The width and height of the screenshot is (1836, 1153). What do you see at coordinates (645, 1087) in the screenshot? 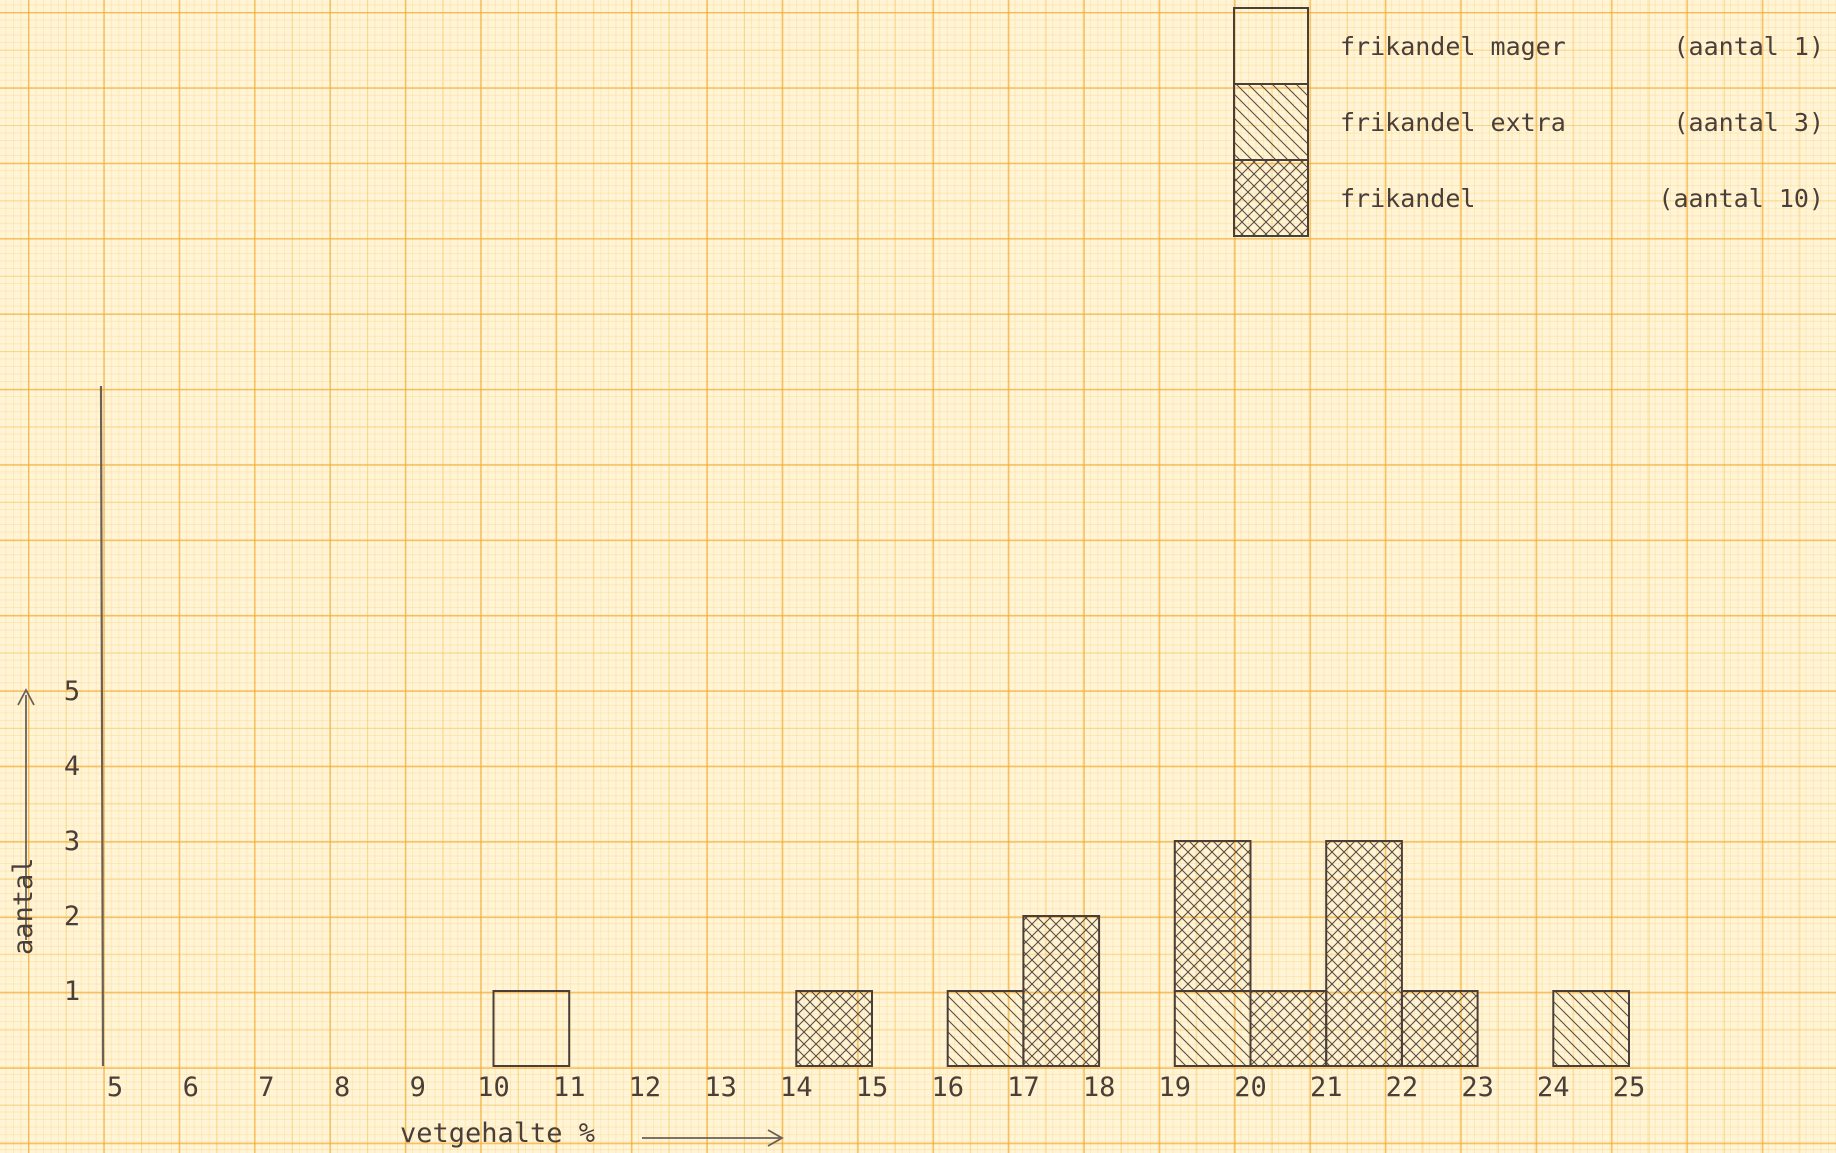
I see `x-tick-label: 12` at bounding box center [645, 1087].